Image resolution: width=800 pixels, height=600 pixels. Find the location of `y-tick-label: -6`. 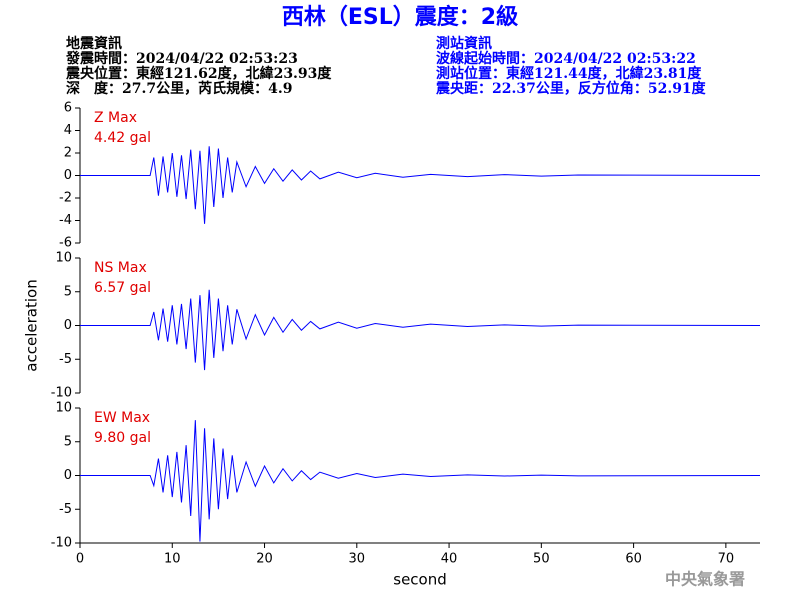

y-tick-label: -6 is located at coordinates (65, 243).